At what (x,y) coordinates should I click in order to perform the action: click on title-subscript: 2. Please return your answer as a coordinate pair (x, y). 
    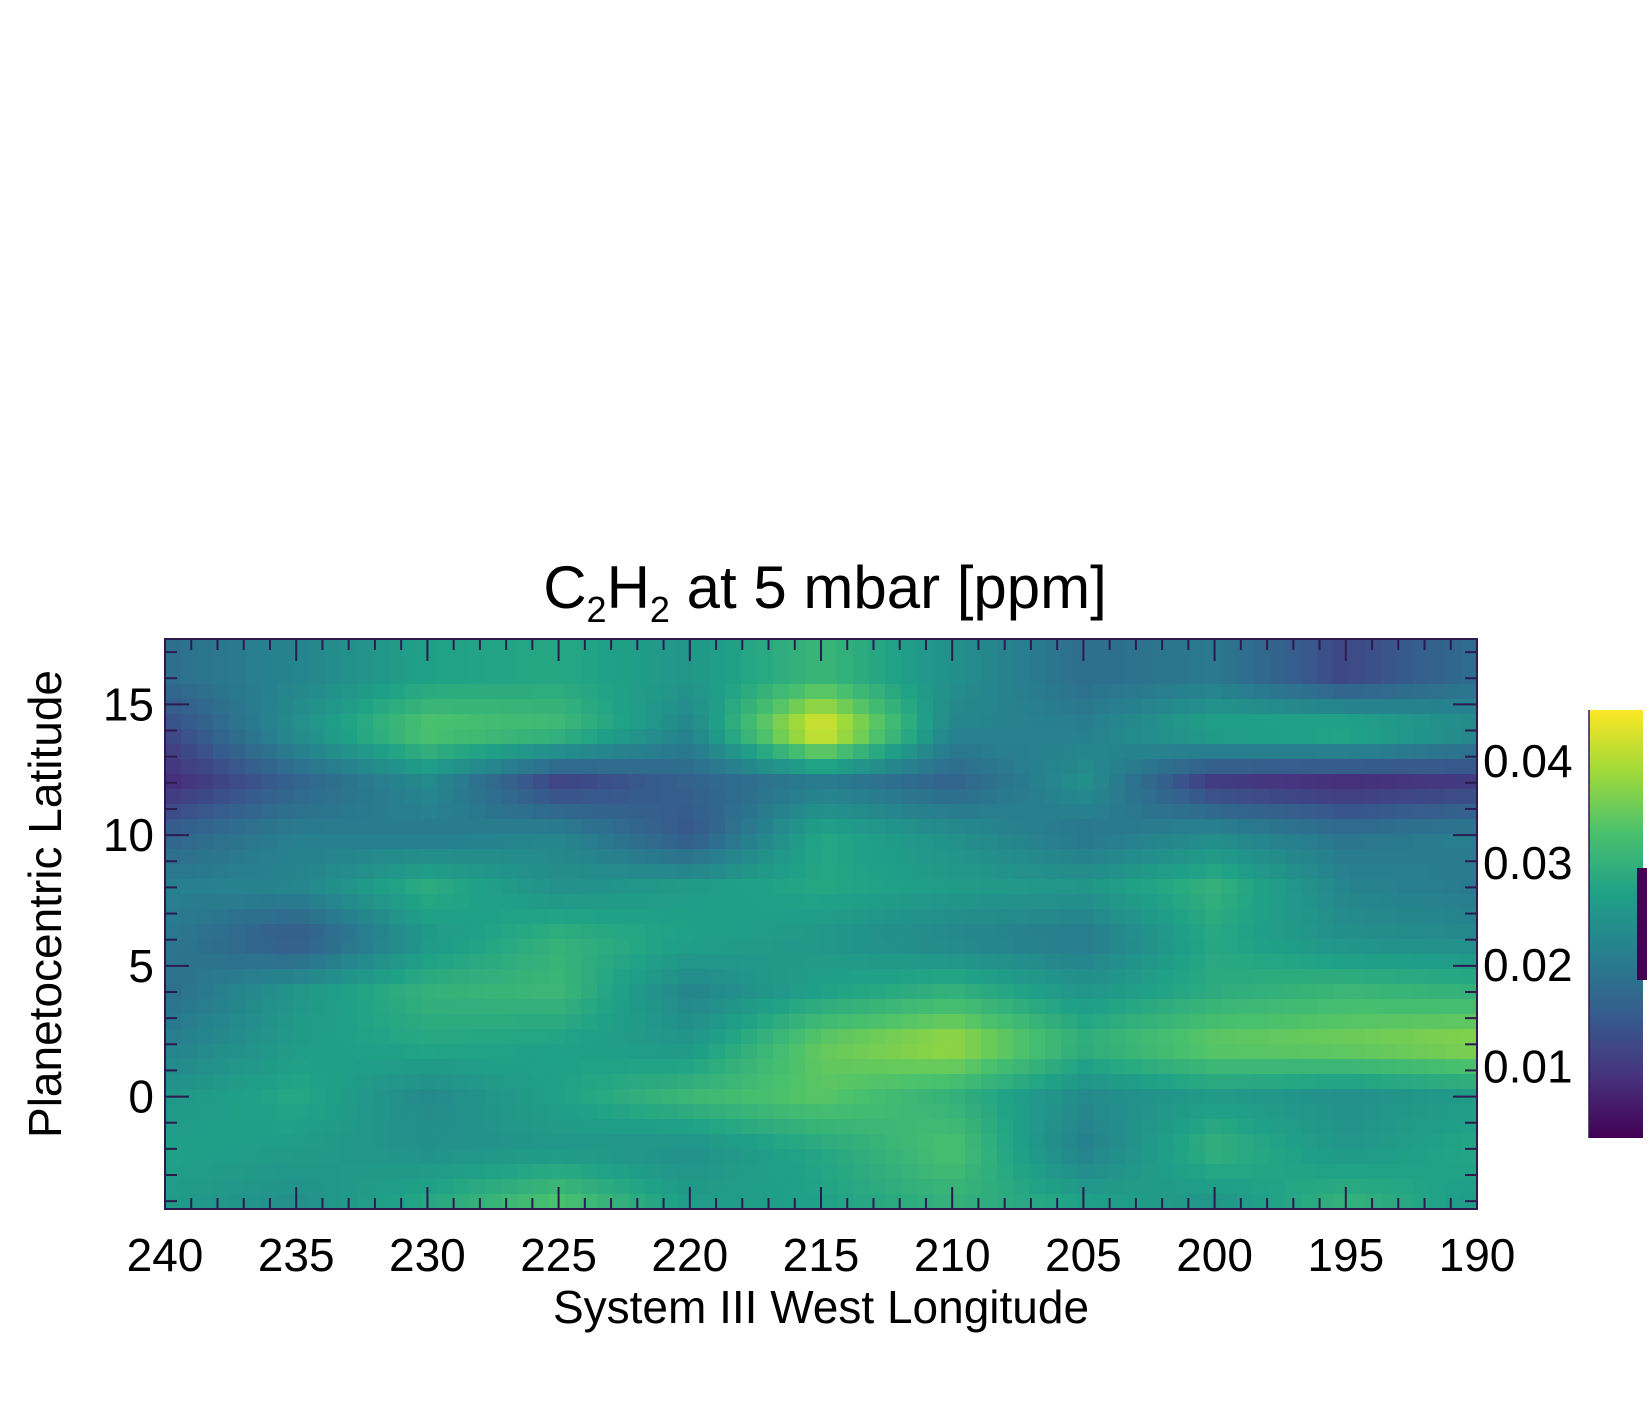
    Looking at the image, I should click on (596, 609).